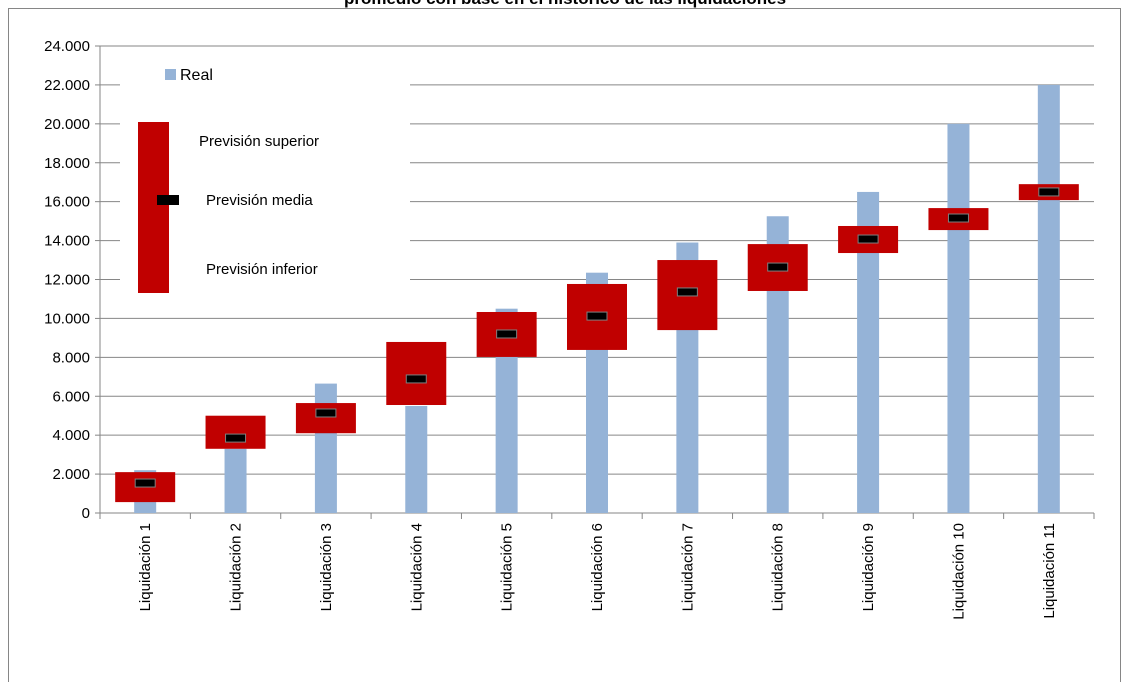  Describe the element at coordinates (1049, 571) in the screenshot. I see `x-tick-label: Liquidación 11` at that location.